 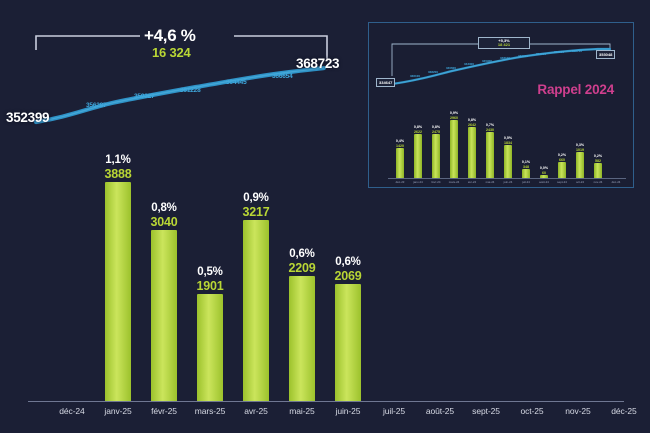 What do you see at coordinates (580, 149) in the screenshot?
I see `inset-bar-value-oct-24: 1019` at bounding box center [580, 149].